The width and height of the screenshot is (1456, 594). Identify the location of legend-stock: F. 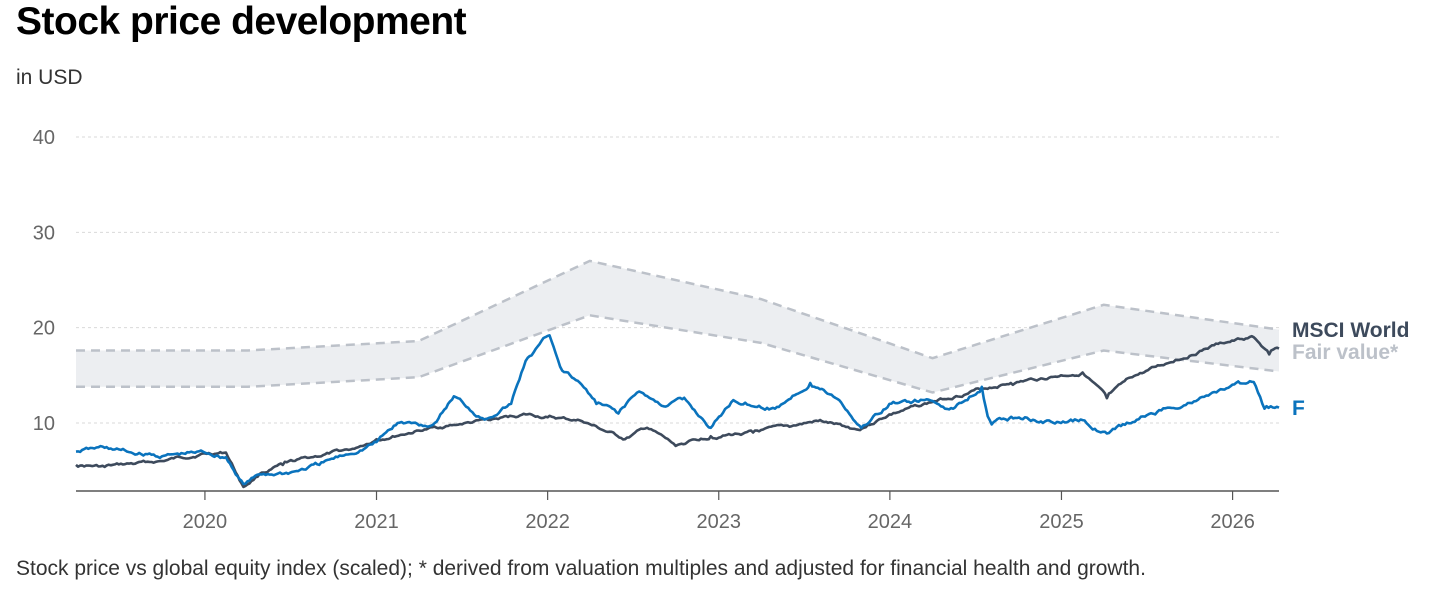
(1298, 408).